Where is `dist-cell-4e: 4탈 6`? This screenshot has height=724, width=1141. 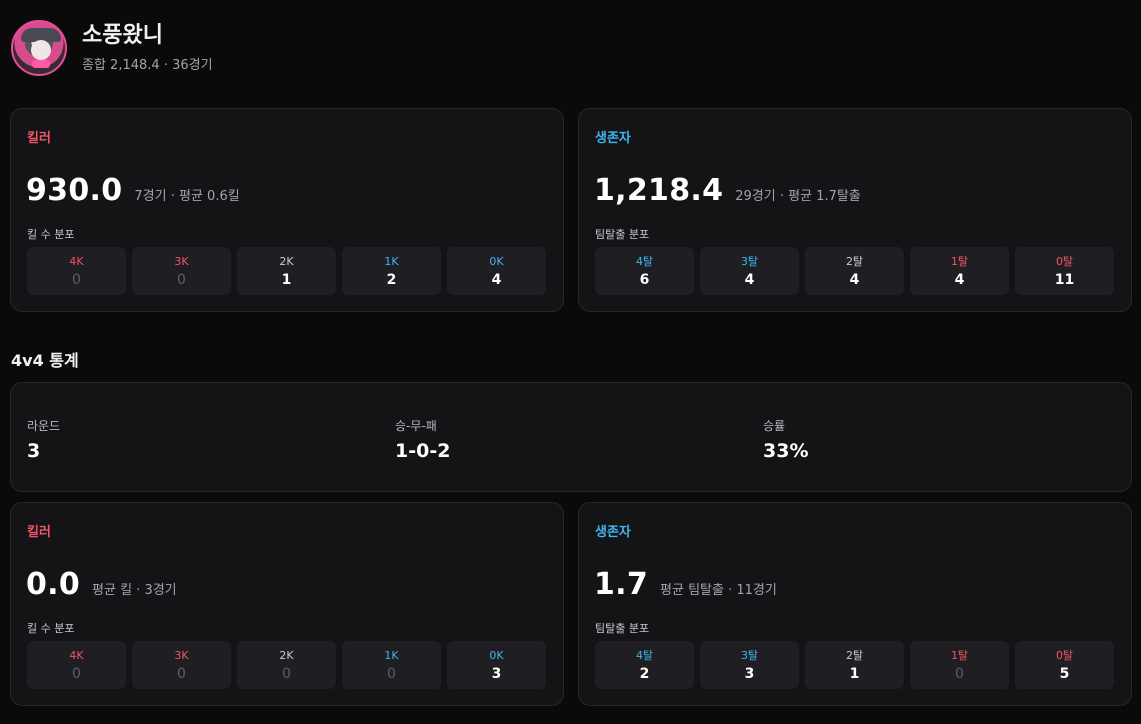 dist-cell-4e: 4탈 6 is located at coordinates (644, 271).